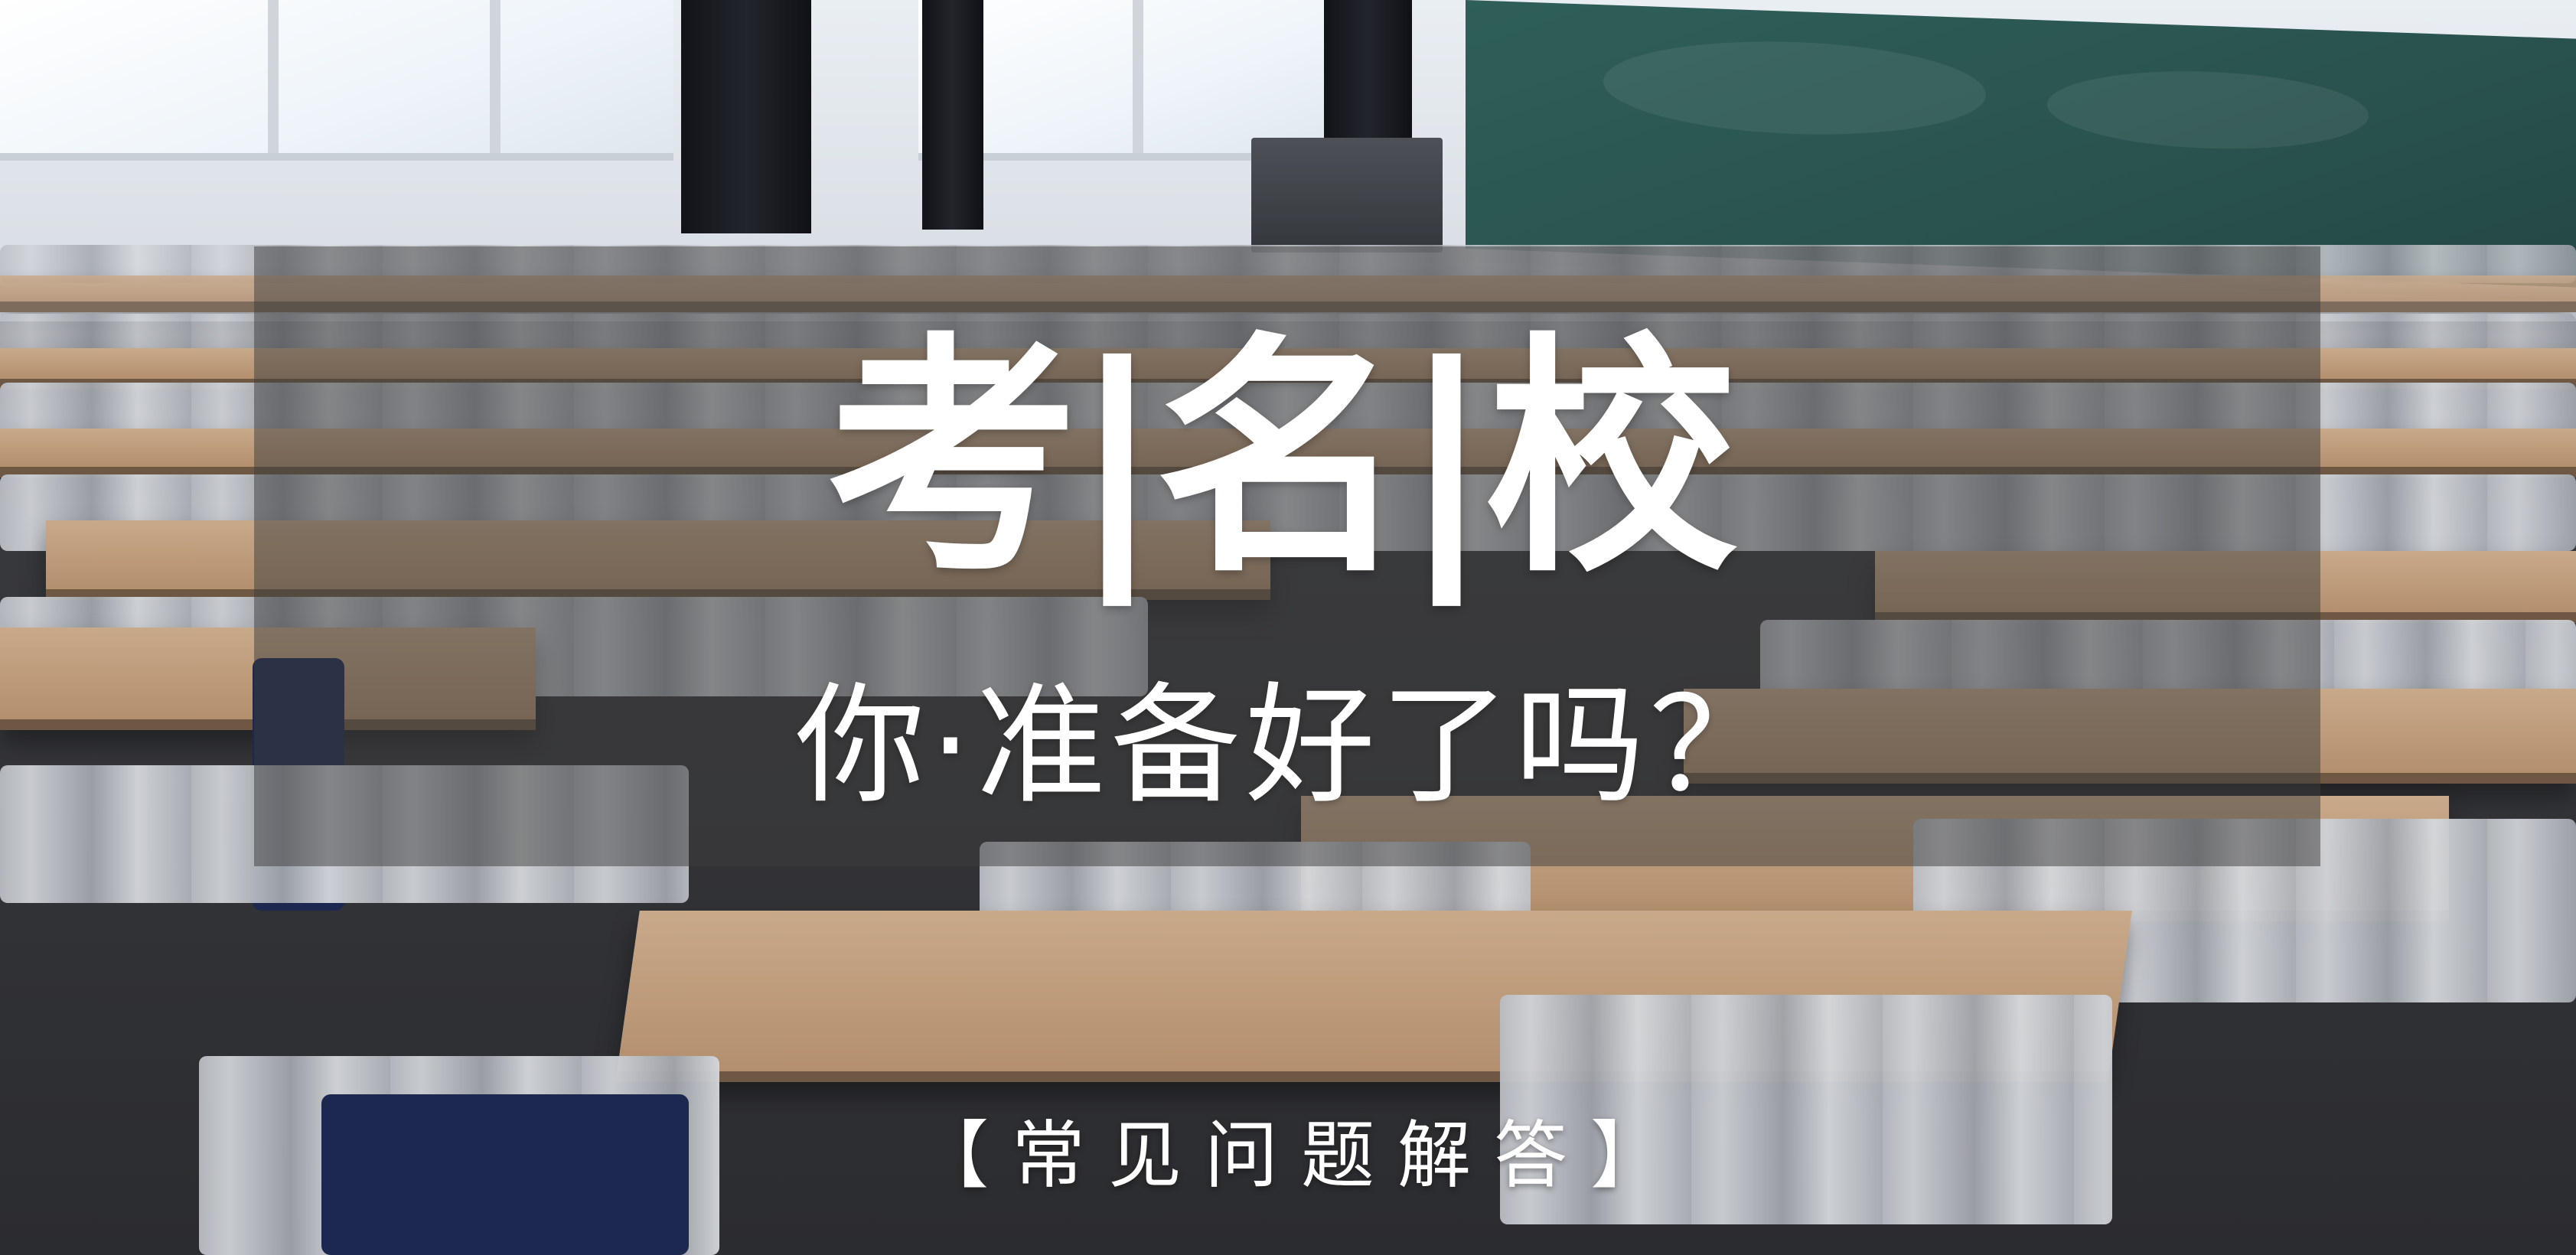 The height and width of the screenshot is (1255, 2576). I want to click on podium, so click(1347, 195).